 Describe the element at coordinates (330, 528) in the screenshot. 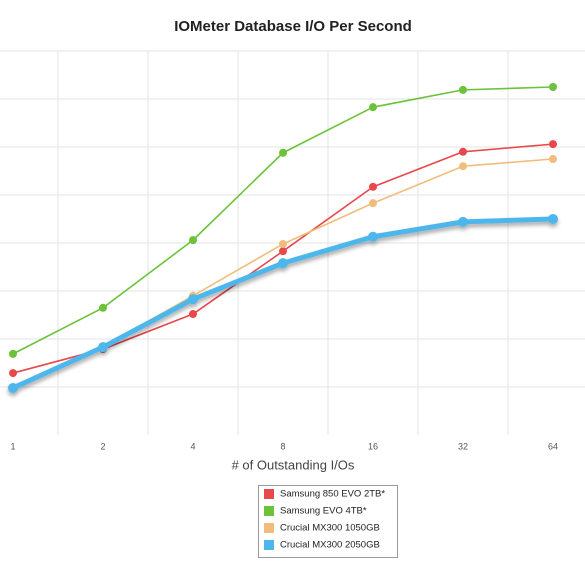

I see `legend-label: Crucial MX300 1050GB` at that location.